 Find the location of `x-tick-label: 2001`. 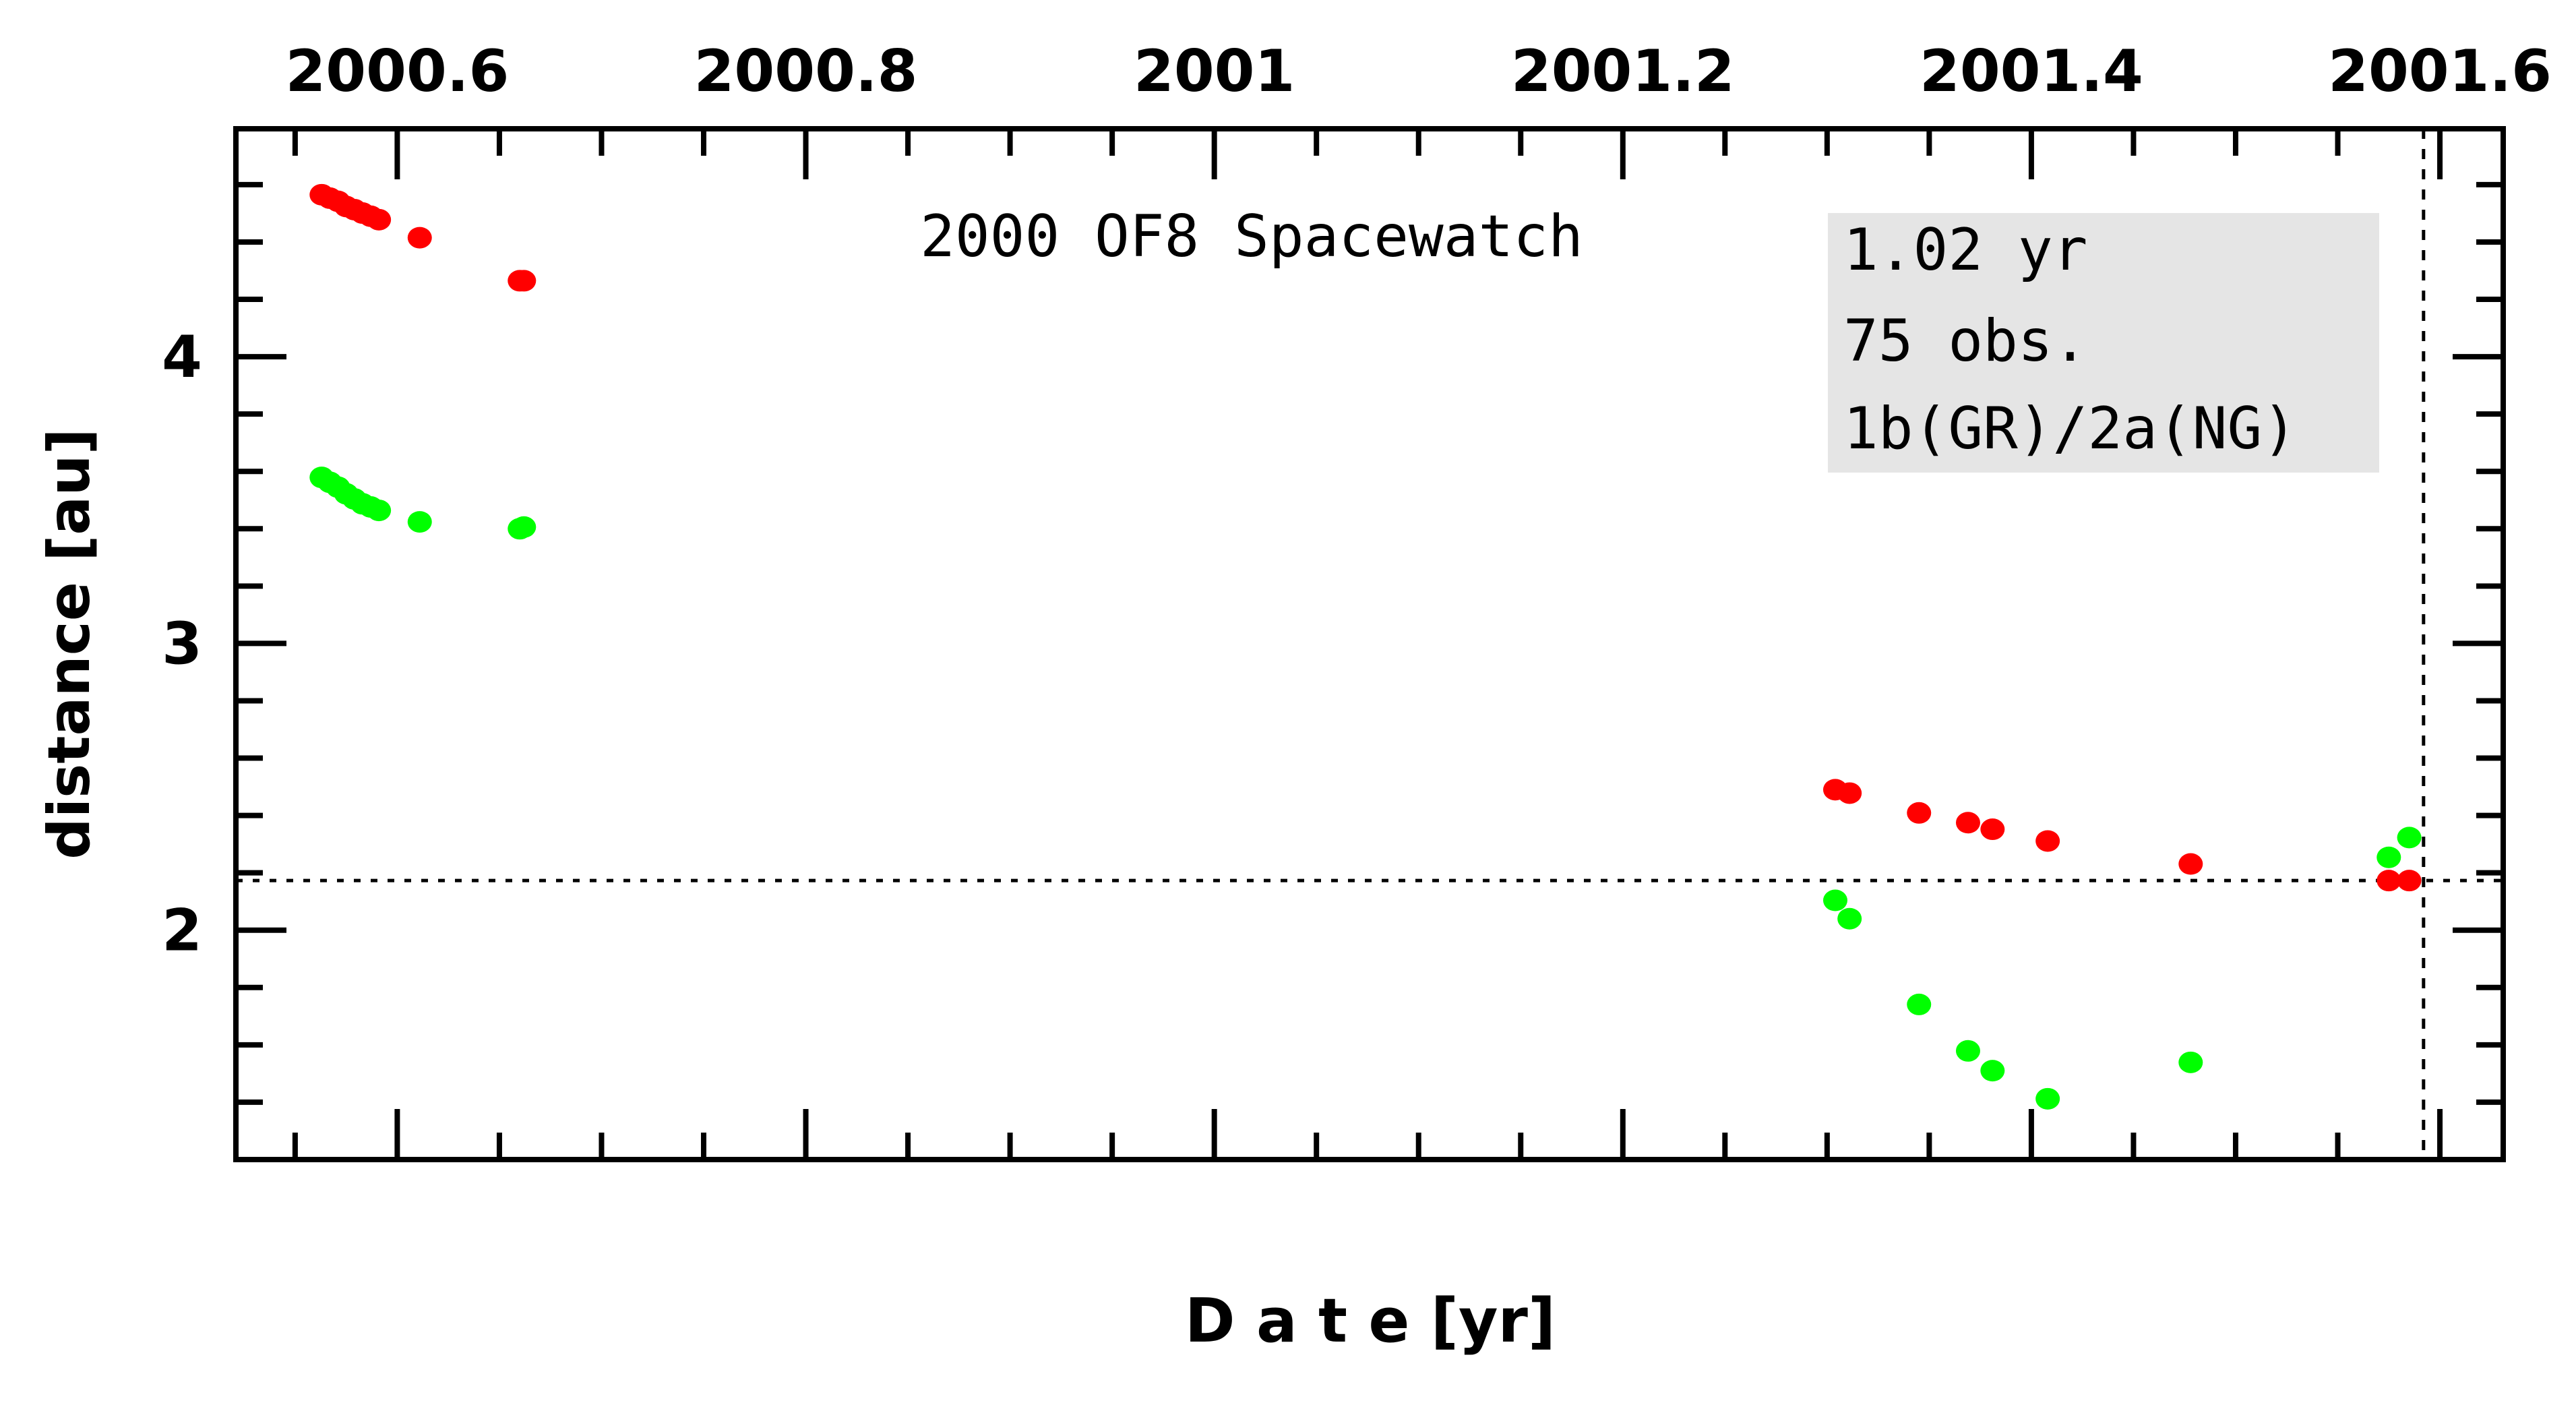

x-tick-label: 2001 is located at coordinates (1215, 71).